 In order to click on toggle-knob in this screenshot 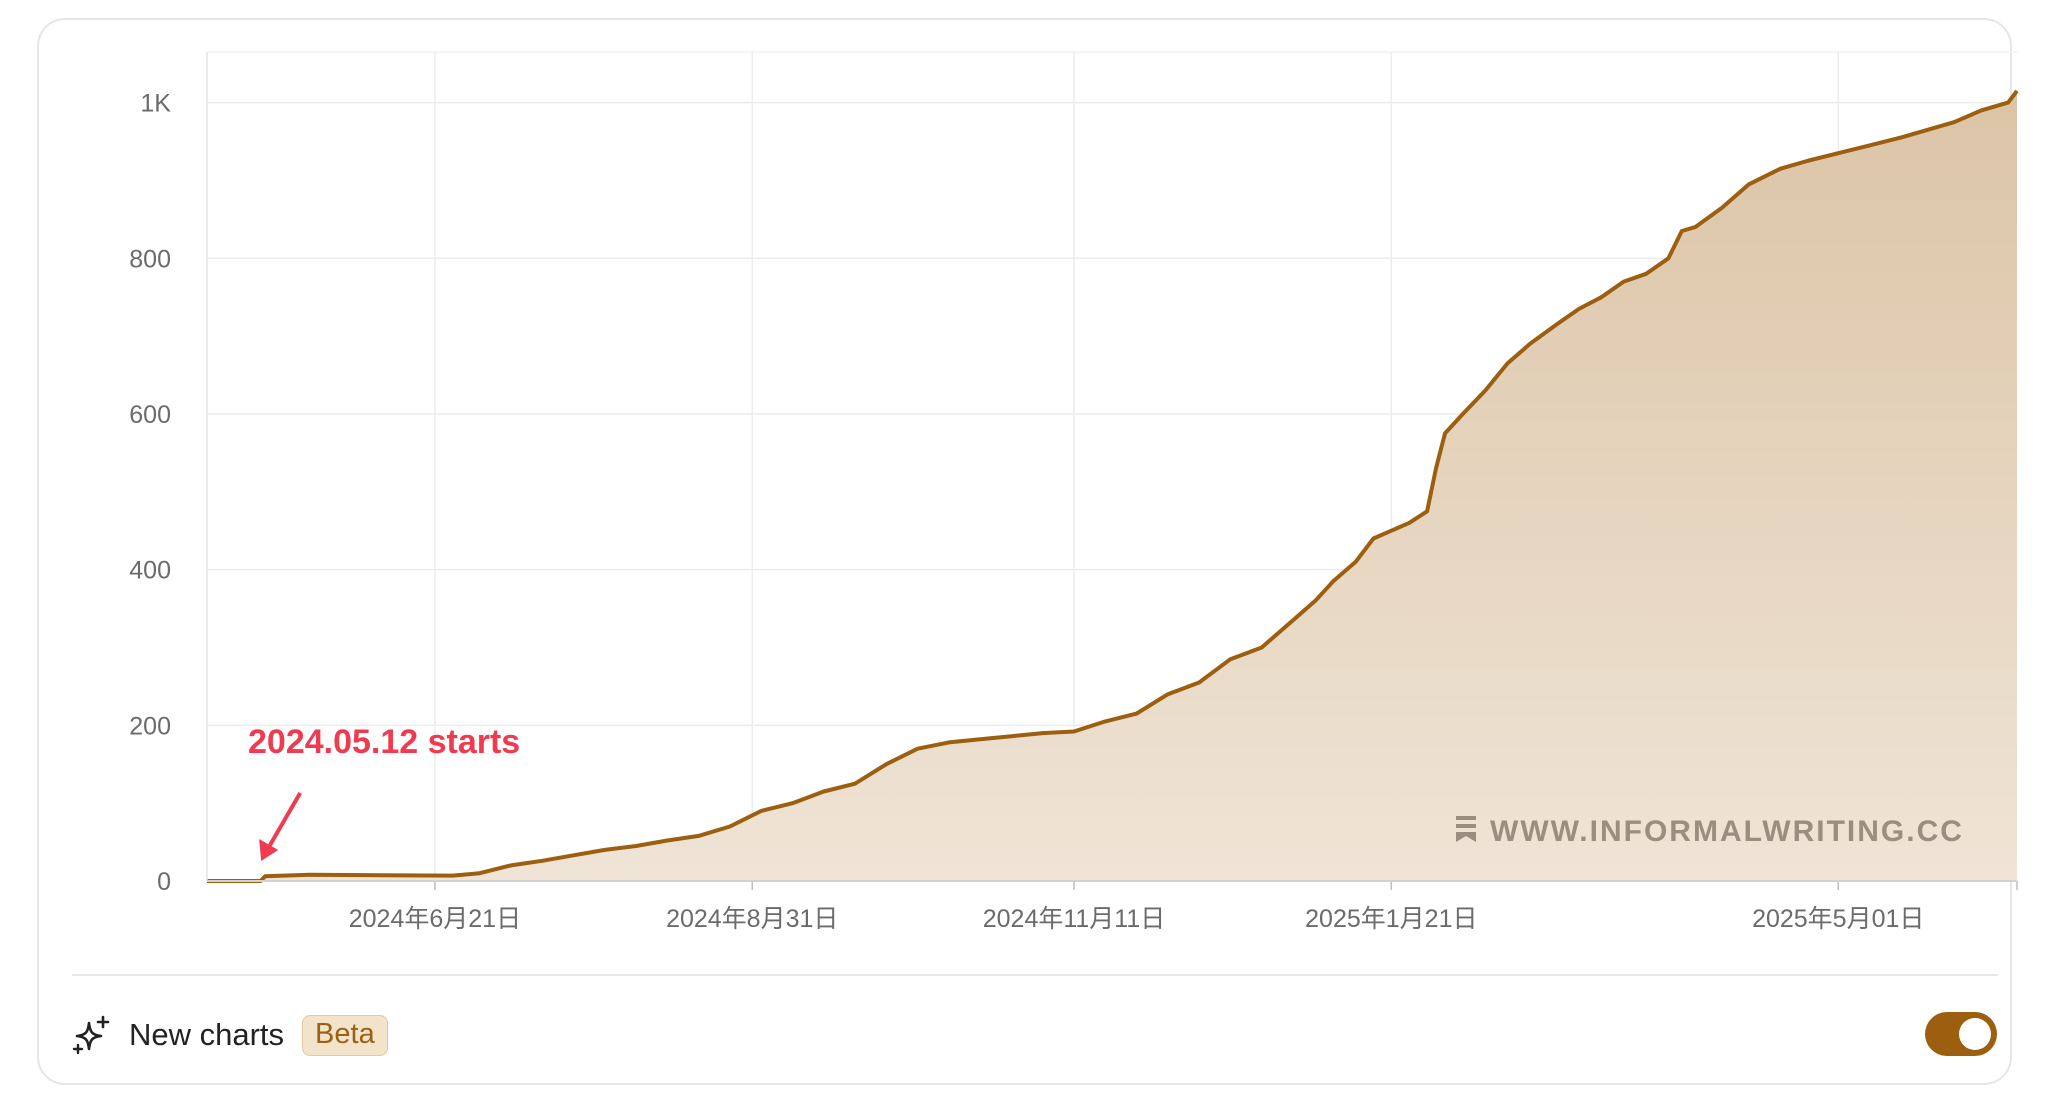, I will do `click(1975, 1034)`.